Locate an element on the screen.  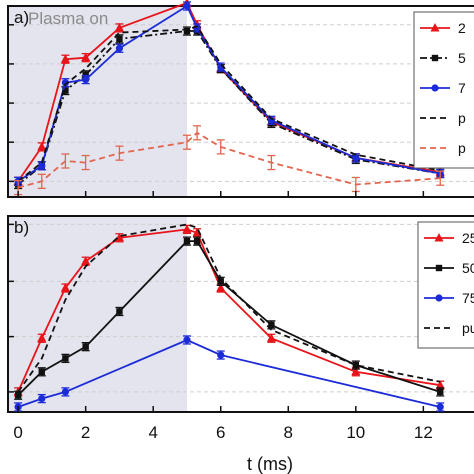
legend-label: 7 is located at coordinates (462, 88).